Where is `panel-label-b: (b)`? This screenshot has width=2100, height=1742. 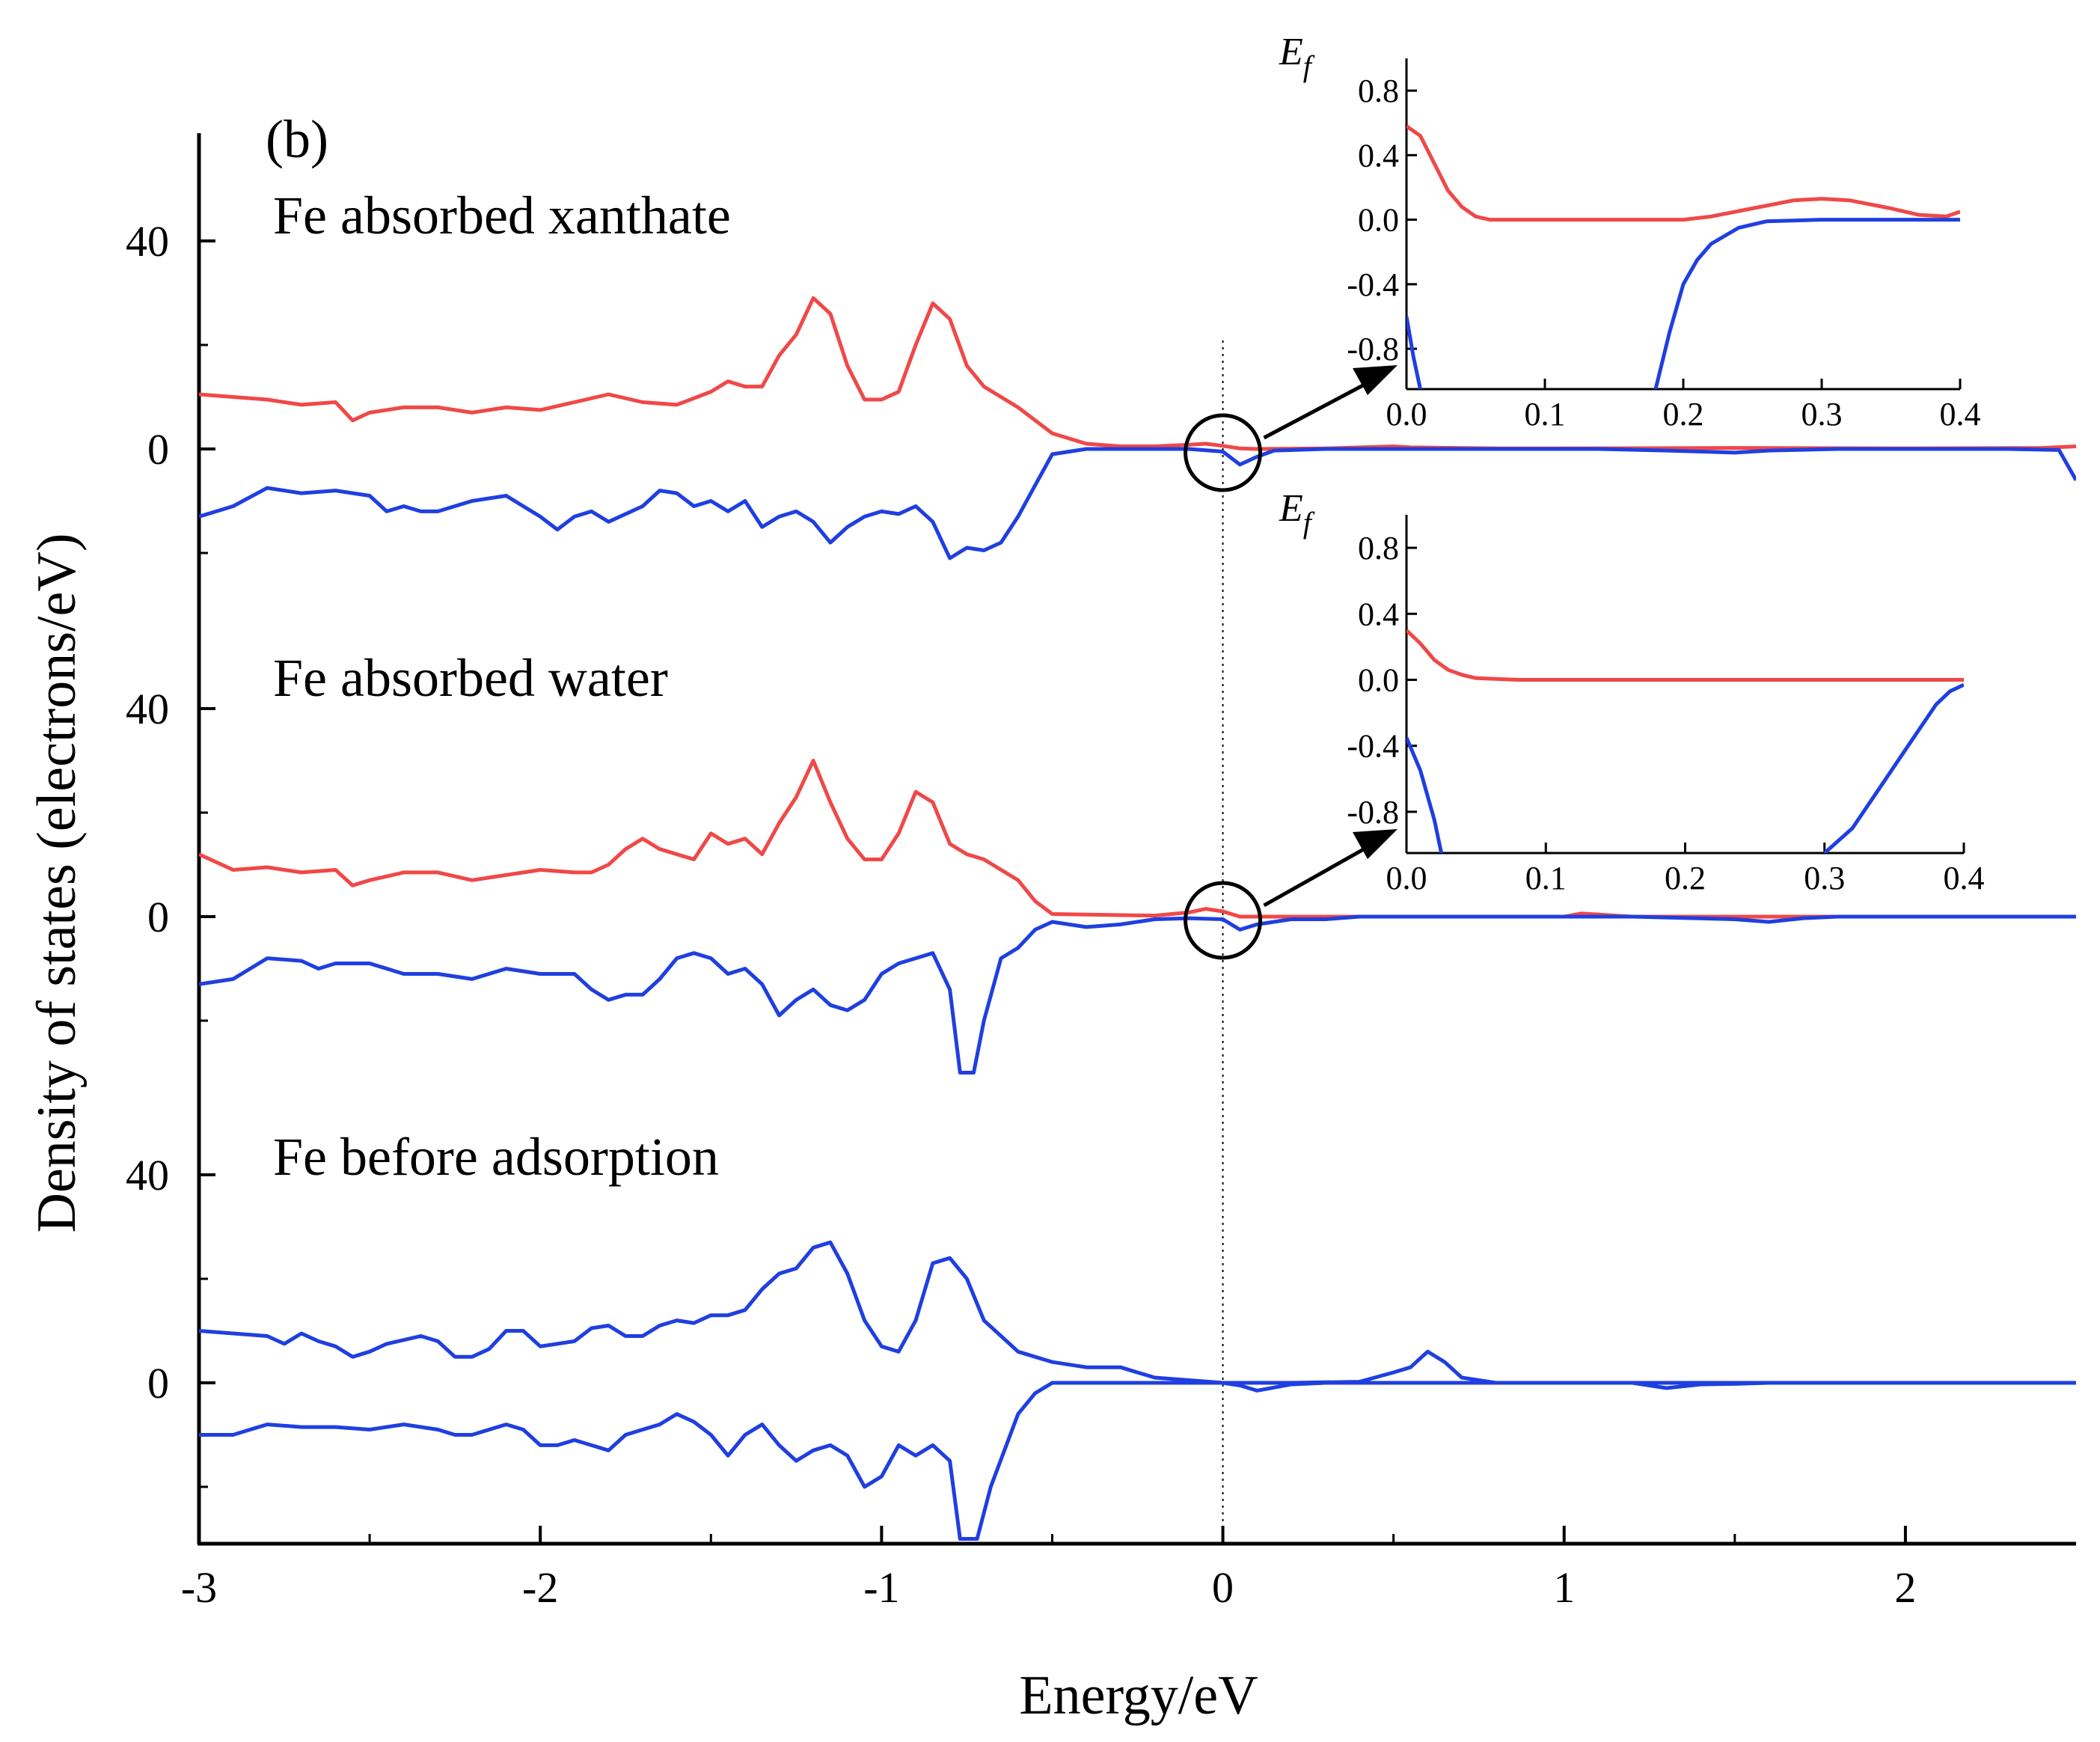
panel-label-b: (b) is located at coordinates (297, 139).